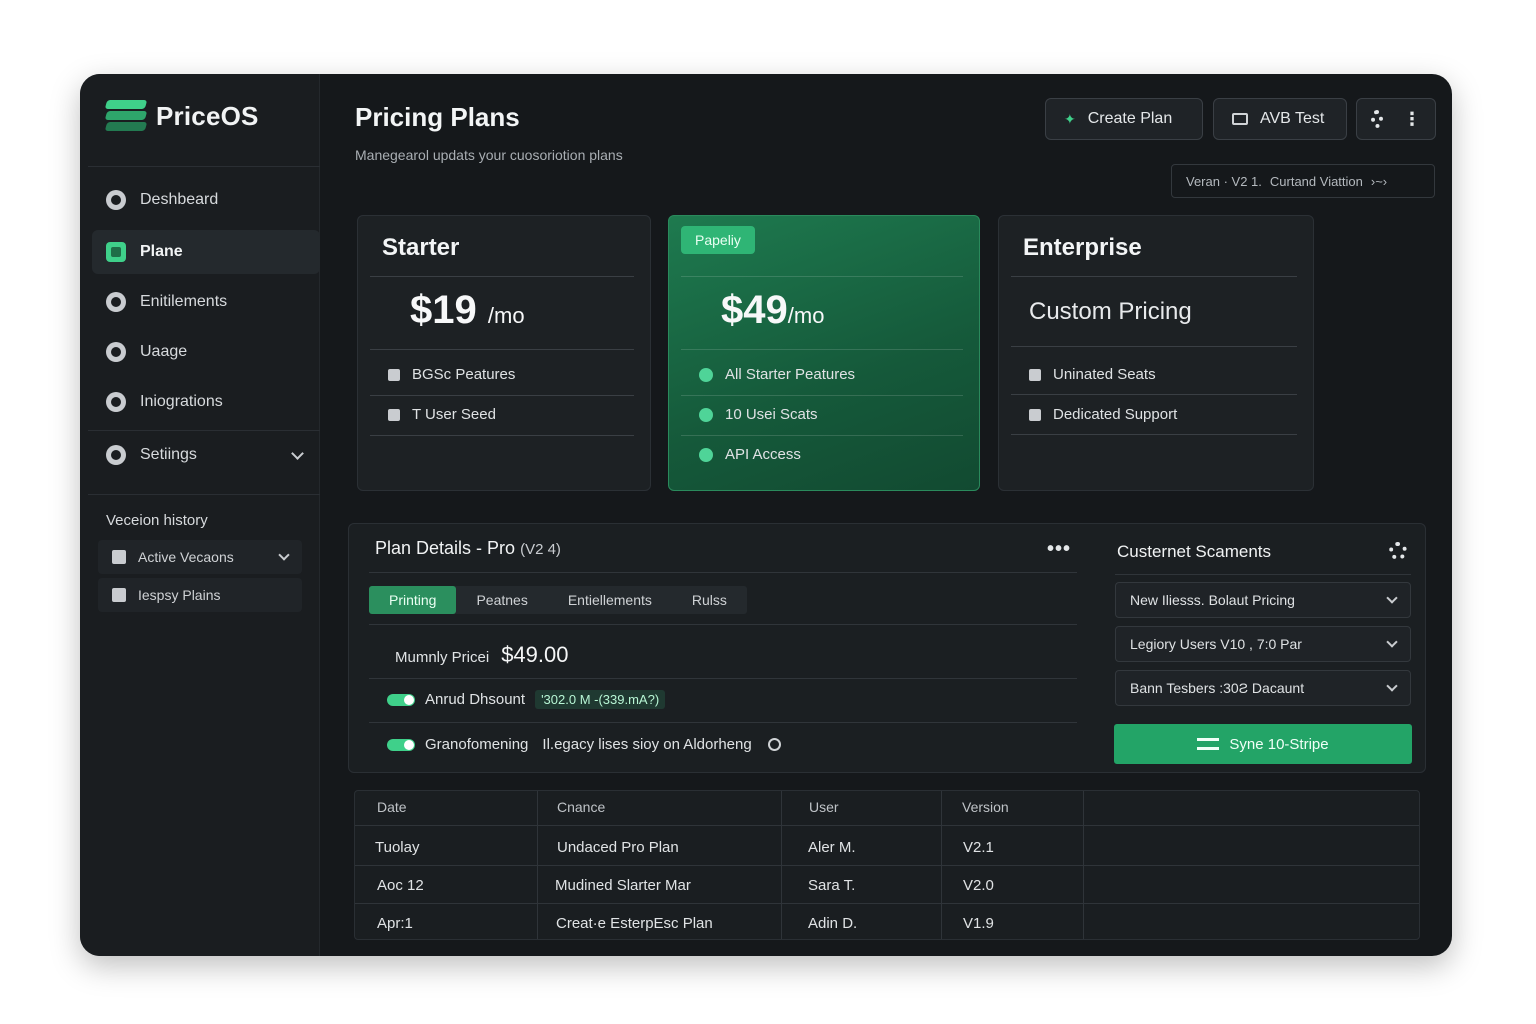  What do you see at coordinates (1035, 414) in the screenshot?
I see `support-icon` at bounding box center [1035, 414].